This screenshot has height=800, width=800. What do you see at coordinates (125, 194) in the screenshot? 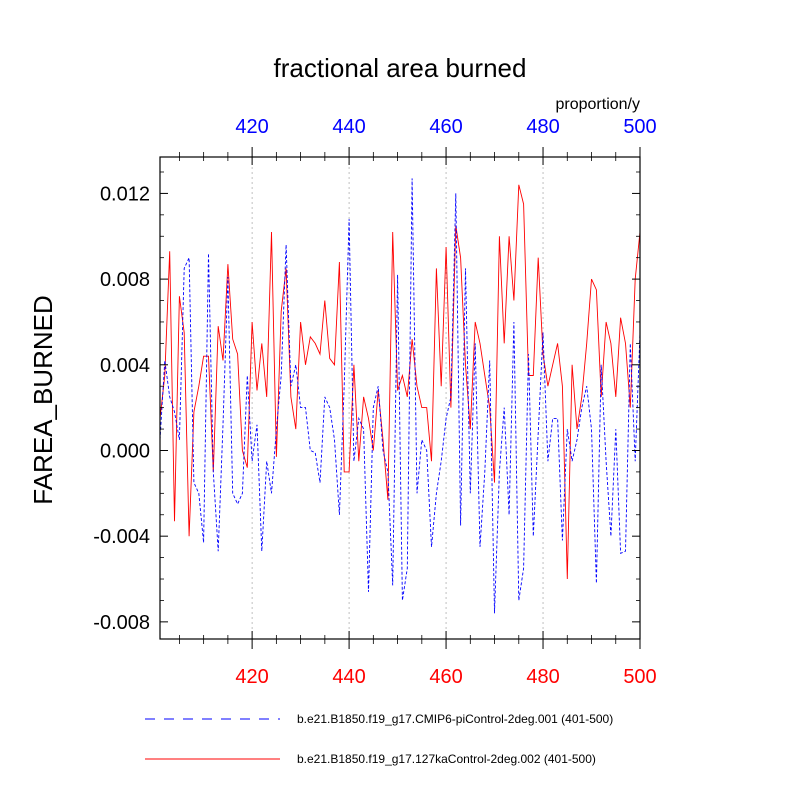
I see `y-tick-label: 0.012` at bounding box center [125, 194].